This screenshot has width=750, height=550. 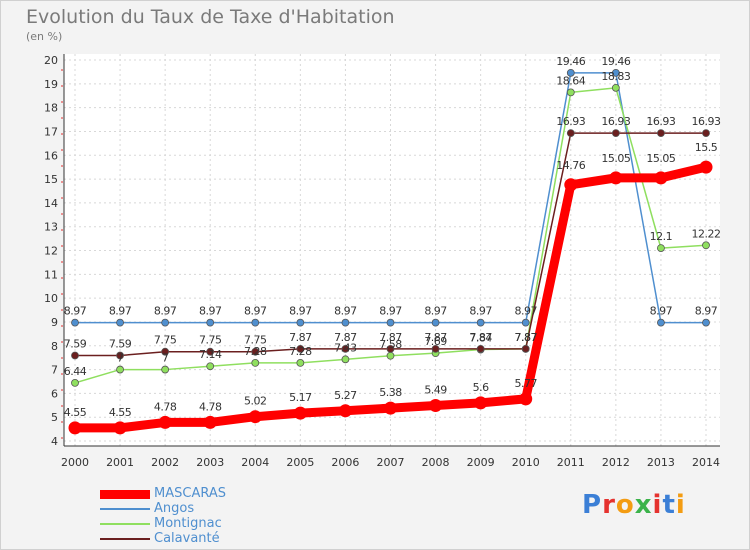 I want to click on y-tick-label: 5, so click(x=54, y=417).